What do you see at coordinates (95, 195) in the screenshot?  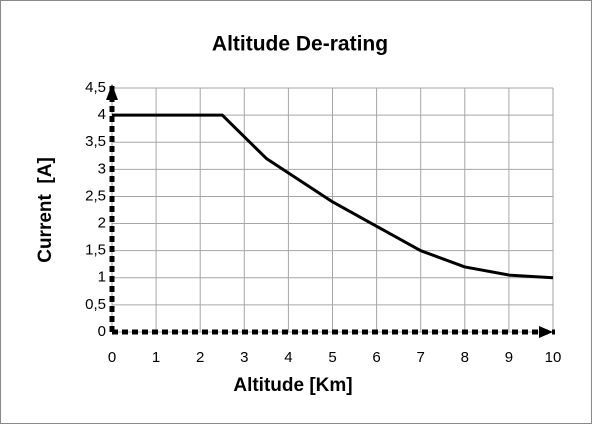 I see `y-tick-label: 2,5` at bounding box center [95, 195].